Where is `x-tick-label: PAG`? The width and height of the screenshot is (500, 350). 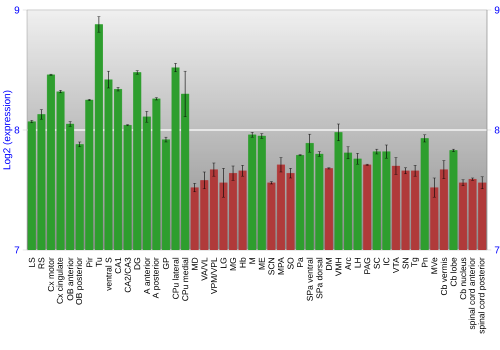
x-tick-label: PAG is located at coordinates (367, 266).